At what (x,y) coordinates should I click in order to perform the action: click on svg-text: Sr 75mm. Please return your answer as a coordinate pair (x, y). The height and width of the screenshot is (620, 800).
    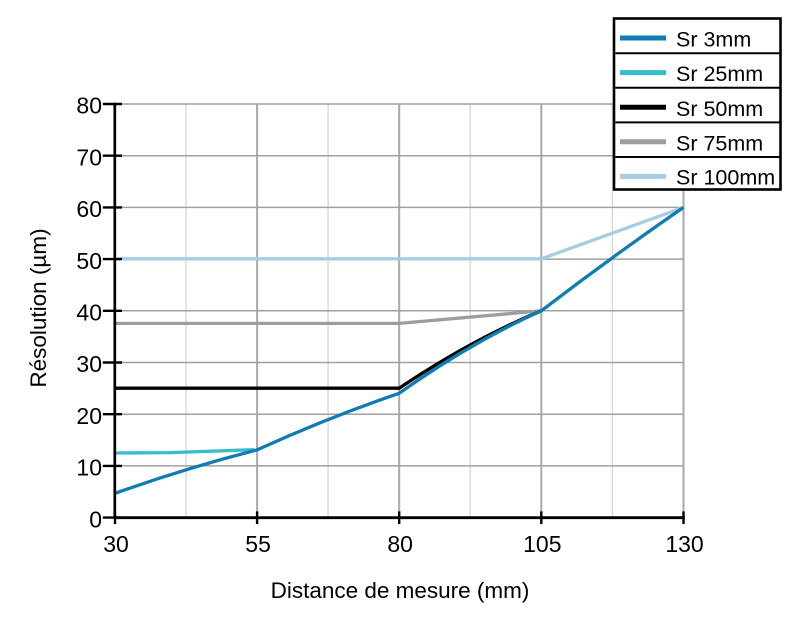
    Looking at the image, I should click on (719, 143).